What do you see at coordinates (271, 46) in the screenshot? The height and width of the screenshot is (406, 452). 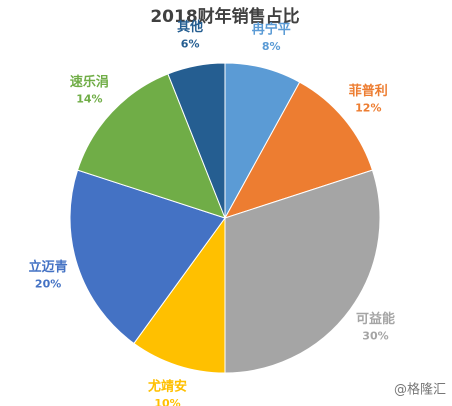 I see `value-label: 8%` at bounding box center [271, 46].